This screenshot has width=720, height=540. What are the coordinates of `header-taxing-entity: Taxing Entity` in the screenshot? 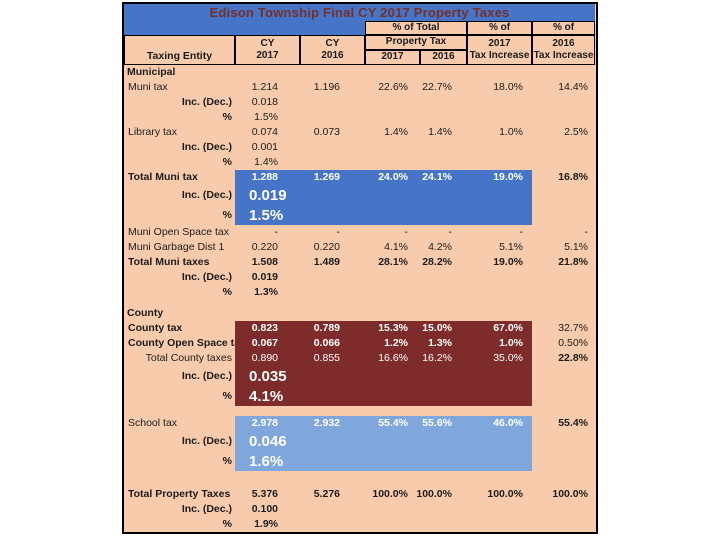 It's located at (179, 50).